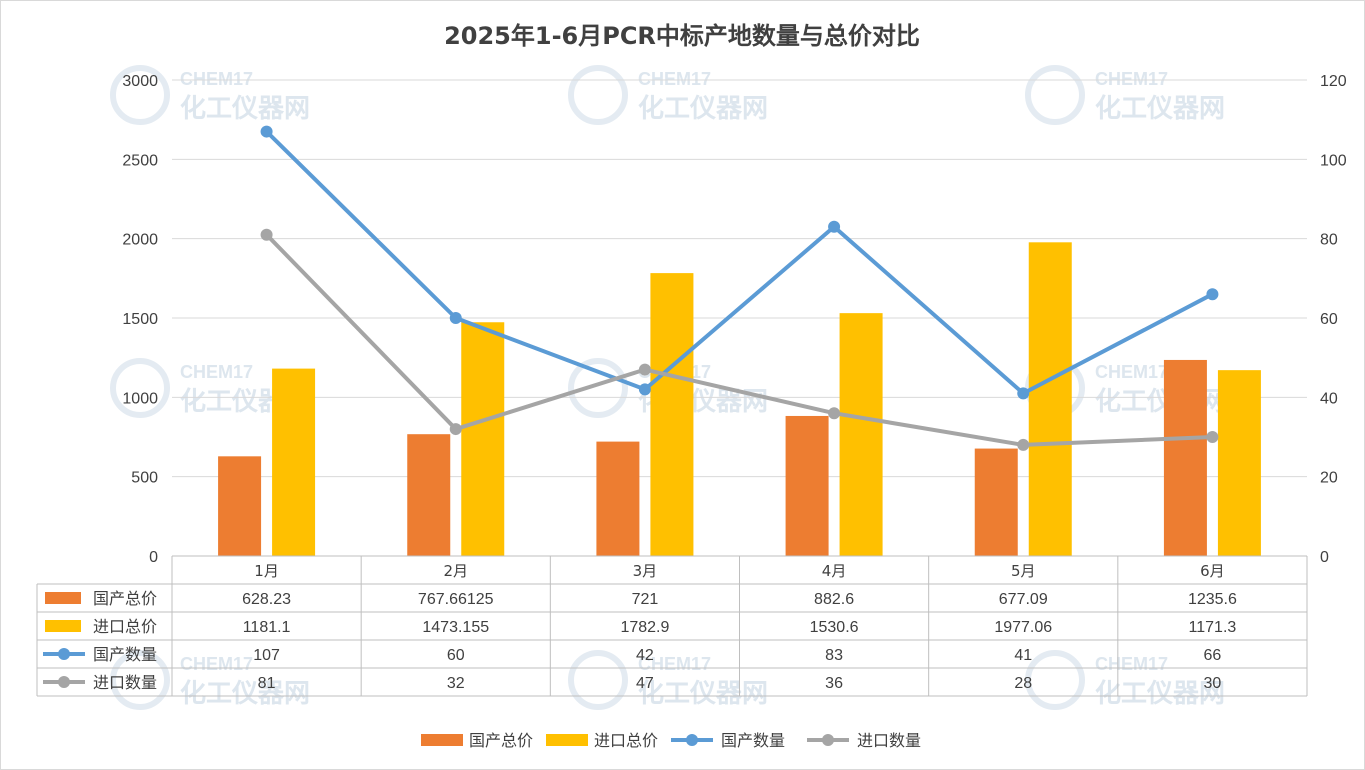  Describe the element at coordinates (1324, 557) in the screenshot. I see `y-right-tick-label: 0` at that location.